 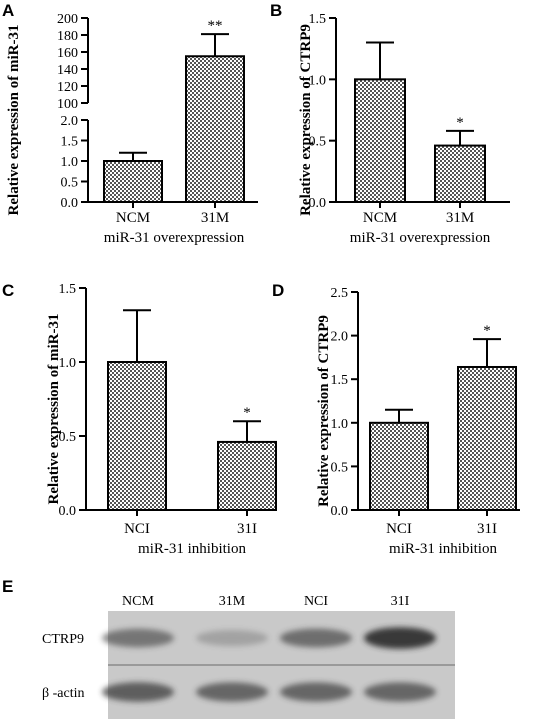 I want to click on y-tick-label: 180, so click(x=67, y=36).